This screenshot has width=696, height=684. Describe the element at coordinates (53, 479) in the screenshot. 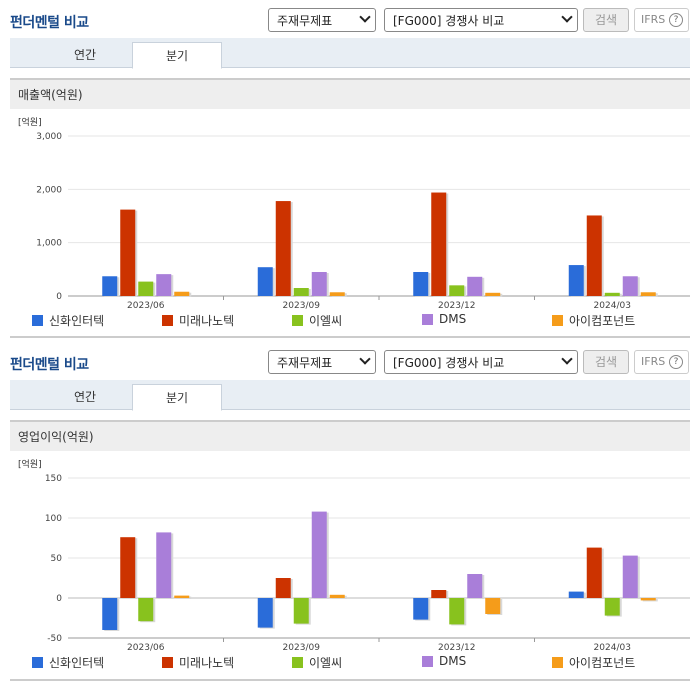

I see `y-tick-label: 150` at that location.